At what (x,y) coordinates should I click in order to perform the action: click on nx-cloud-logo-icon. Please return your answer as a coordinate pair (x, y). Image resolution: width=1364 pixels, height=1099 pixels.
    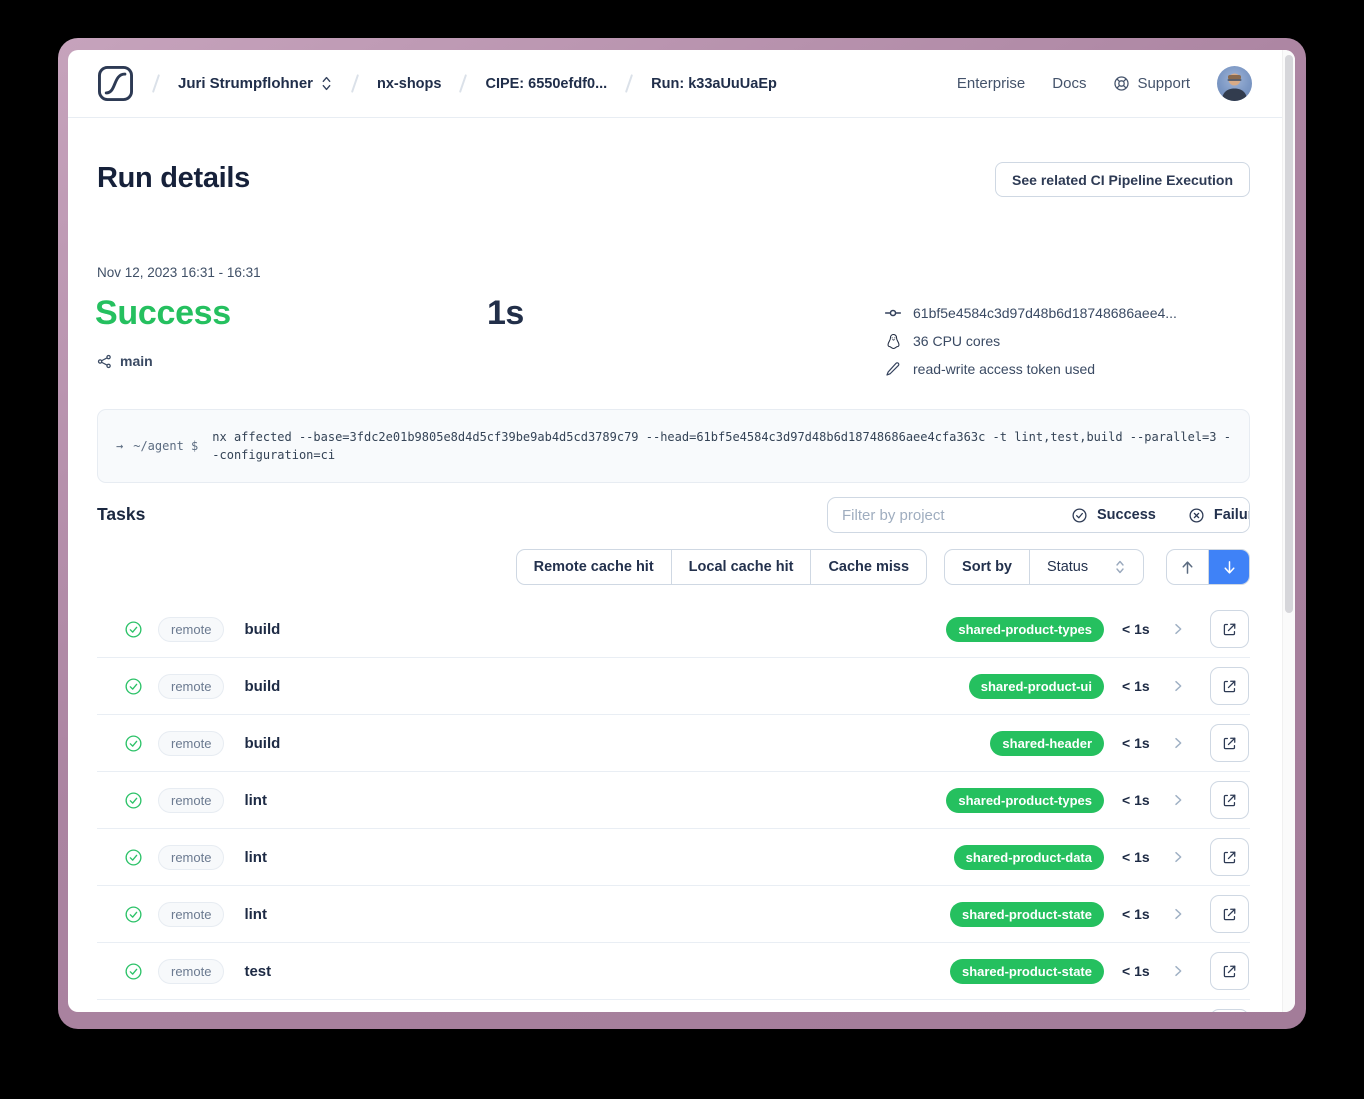
    Looking at the image, I should click on (115, 83).